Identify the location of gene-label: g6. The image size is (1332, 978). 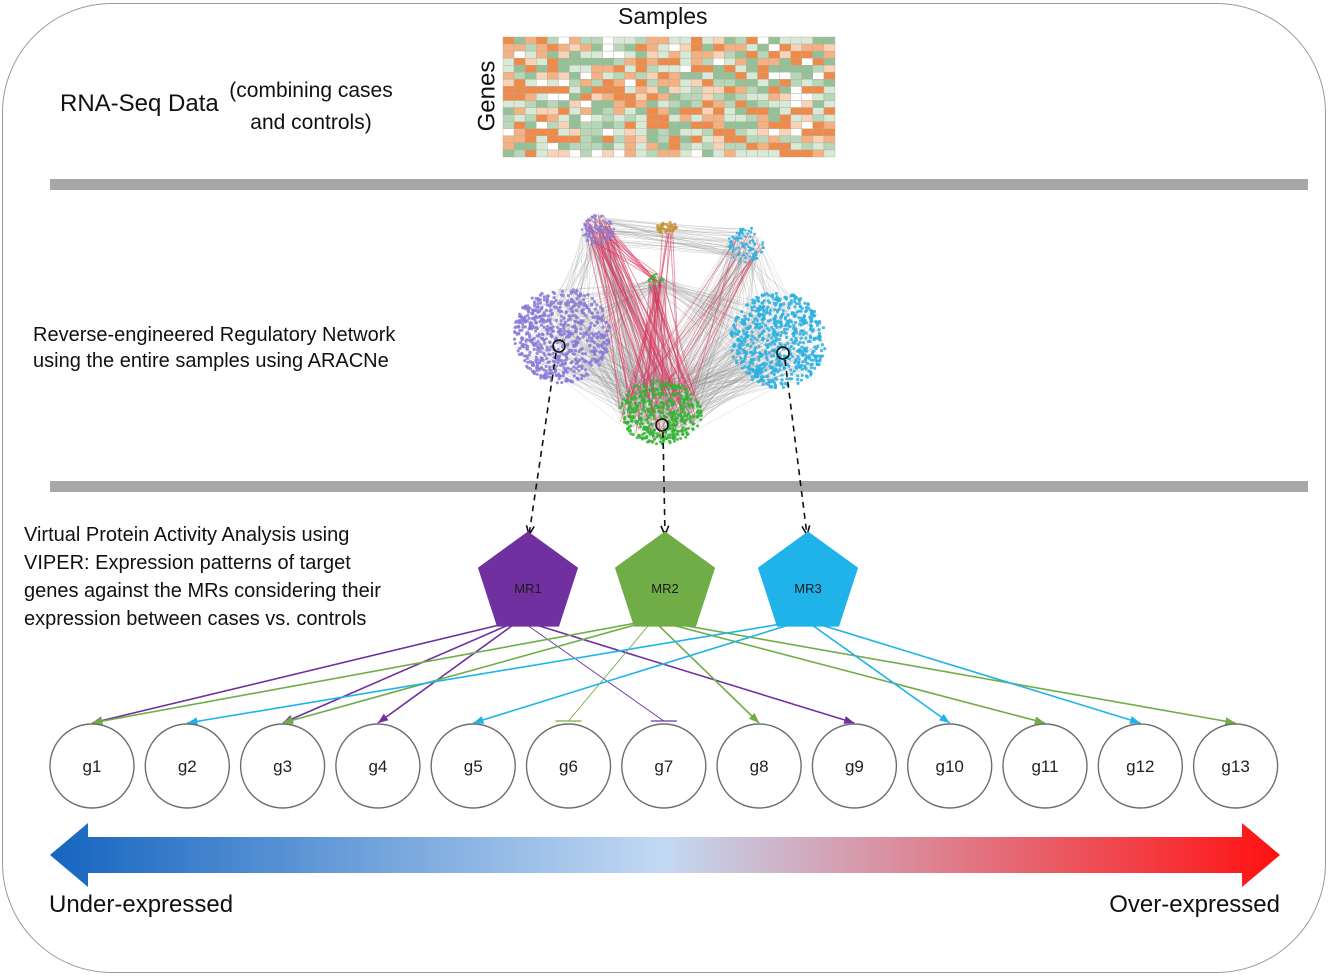
(568, 766).